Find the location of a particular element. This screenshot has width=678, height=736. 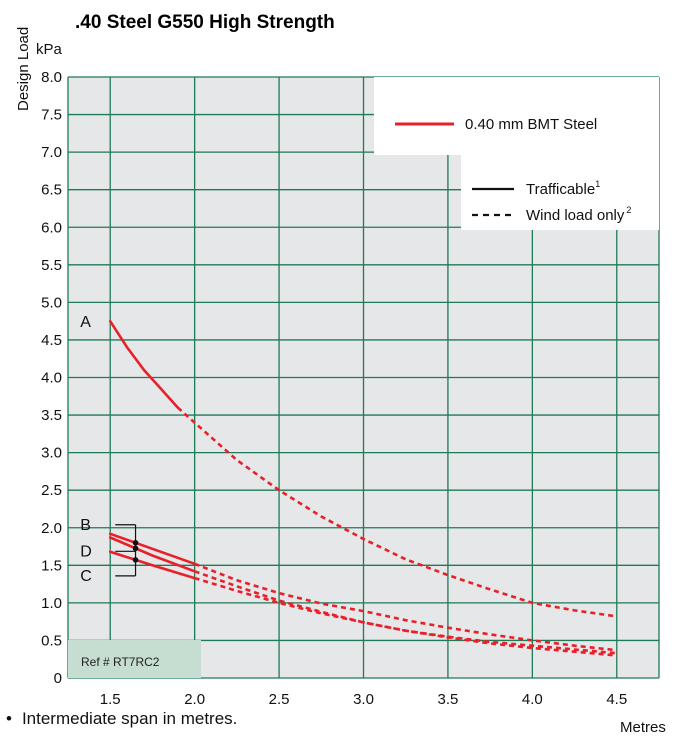

y-tick-label-16: 8.0 is located at coordinates (51, 77).